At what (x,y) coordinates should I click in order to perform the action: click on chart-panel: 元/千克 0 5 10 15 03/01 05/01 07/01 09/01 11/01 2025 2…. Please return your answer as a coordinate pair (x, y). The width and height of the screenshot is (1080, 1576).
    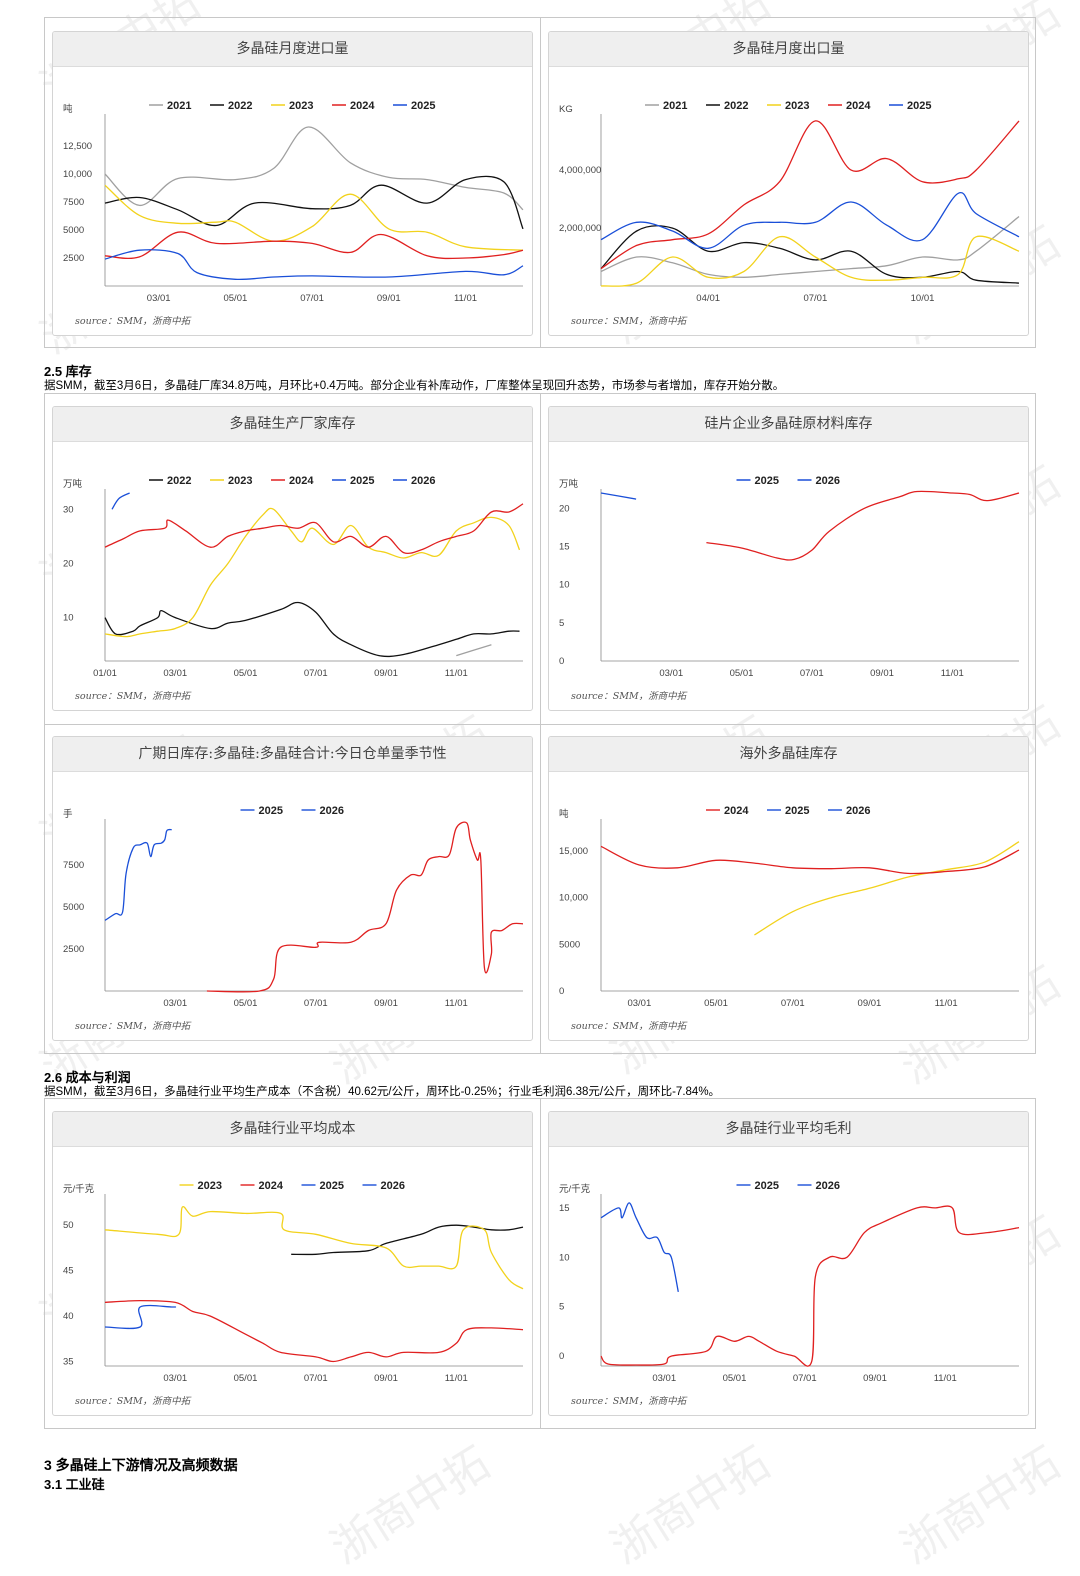
    Looking at the image, I should click on (788, 1263).